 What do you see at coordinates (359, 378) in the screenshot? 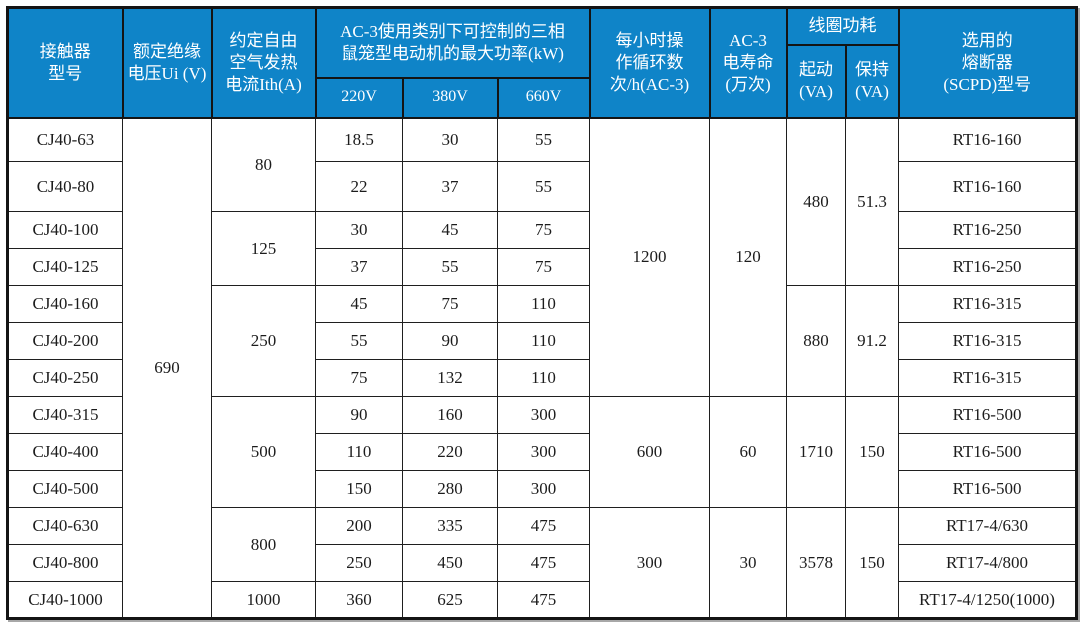
I see `kw220-cell: 75` at bounding box center [359, 378].